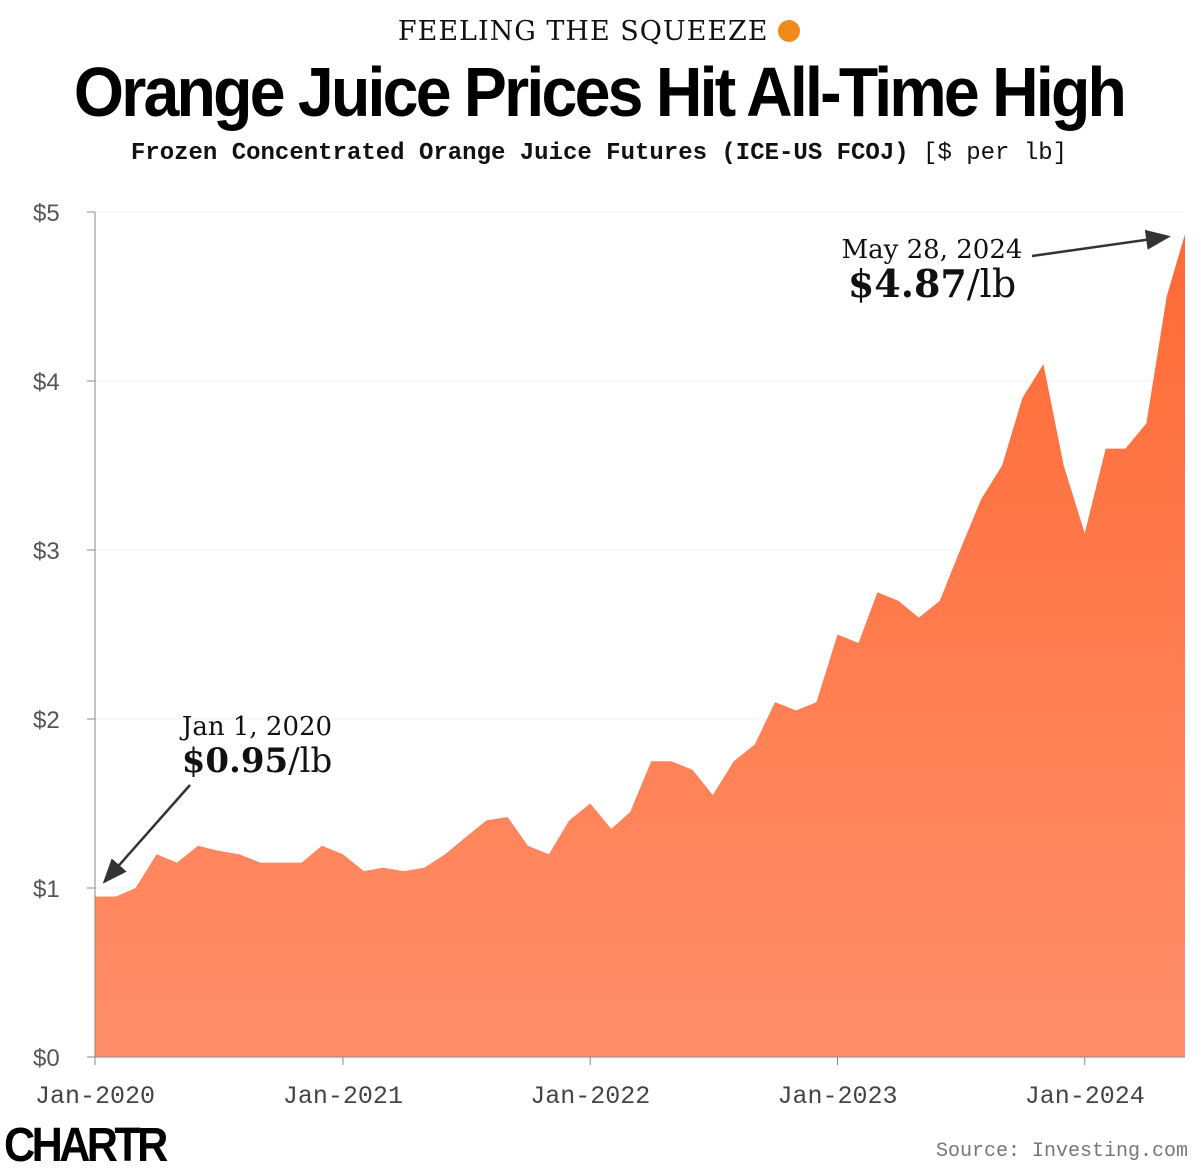  I want to click on annotation-date: May 28, 2024, so click(932, 250).